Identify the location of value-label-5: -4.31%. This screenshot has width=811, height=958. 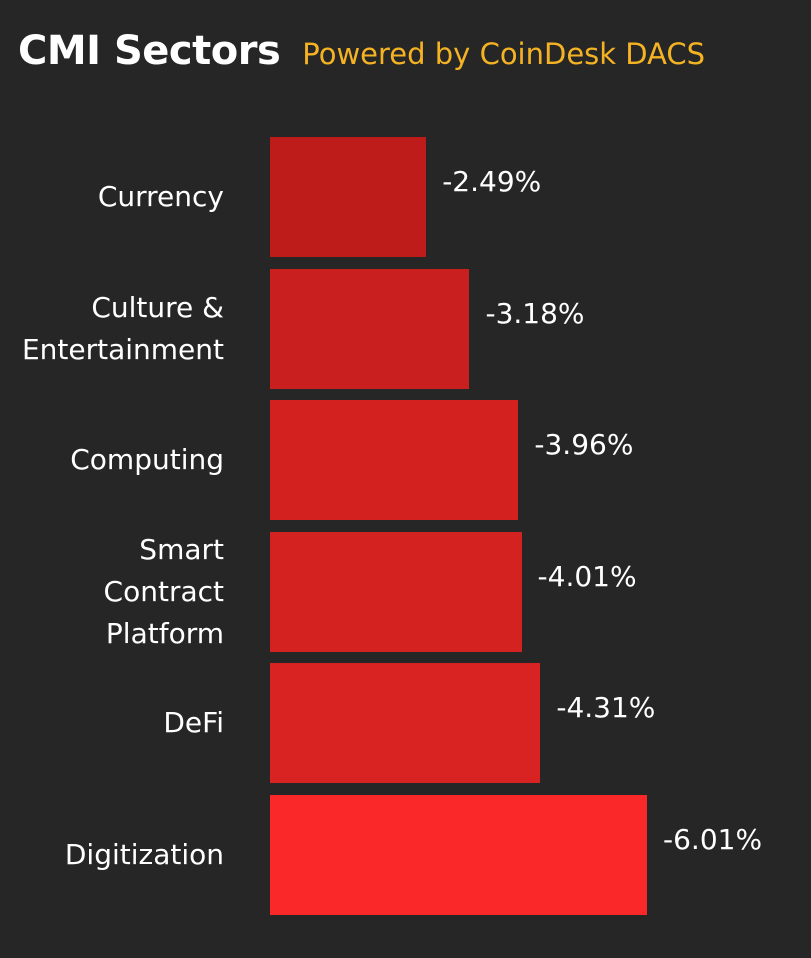
(606, 707).